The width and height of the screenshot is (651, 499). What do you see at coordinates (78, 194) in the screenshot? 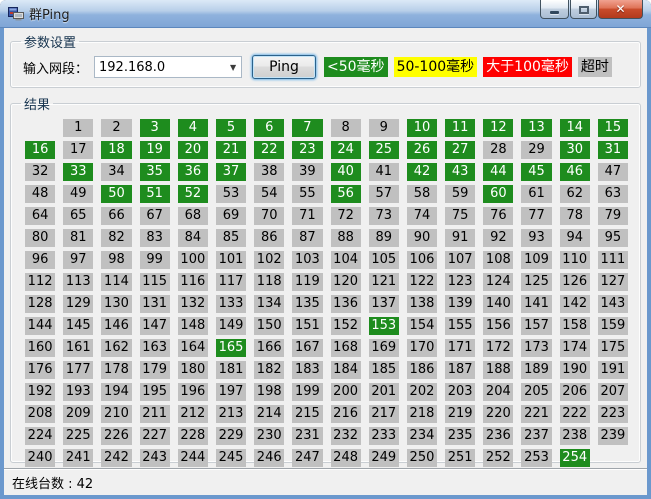
I see `grid-cell: 49` at bounding box center [78, 194].